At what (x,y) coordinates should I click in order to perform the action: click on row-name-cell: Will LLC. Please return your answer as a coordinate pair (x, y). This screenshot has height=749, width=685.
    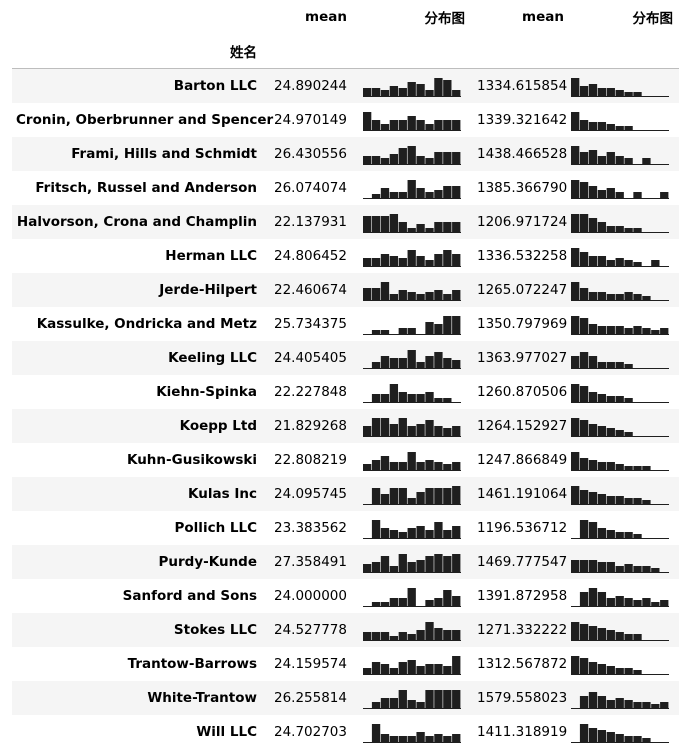
    Looking at the image, I should click on (226, 731).